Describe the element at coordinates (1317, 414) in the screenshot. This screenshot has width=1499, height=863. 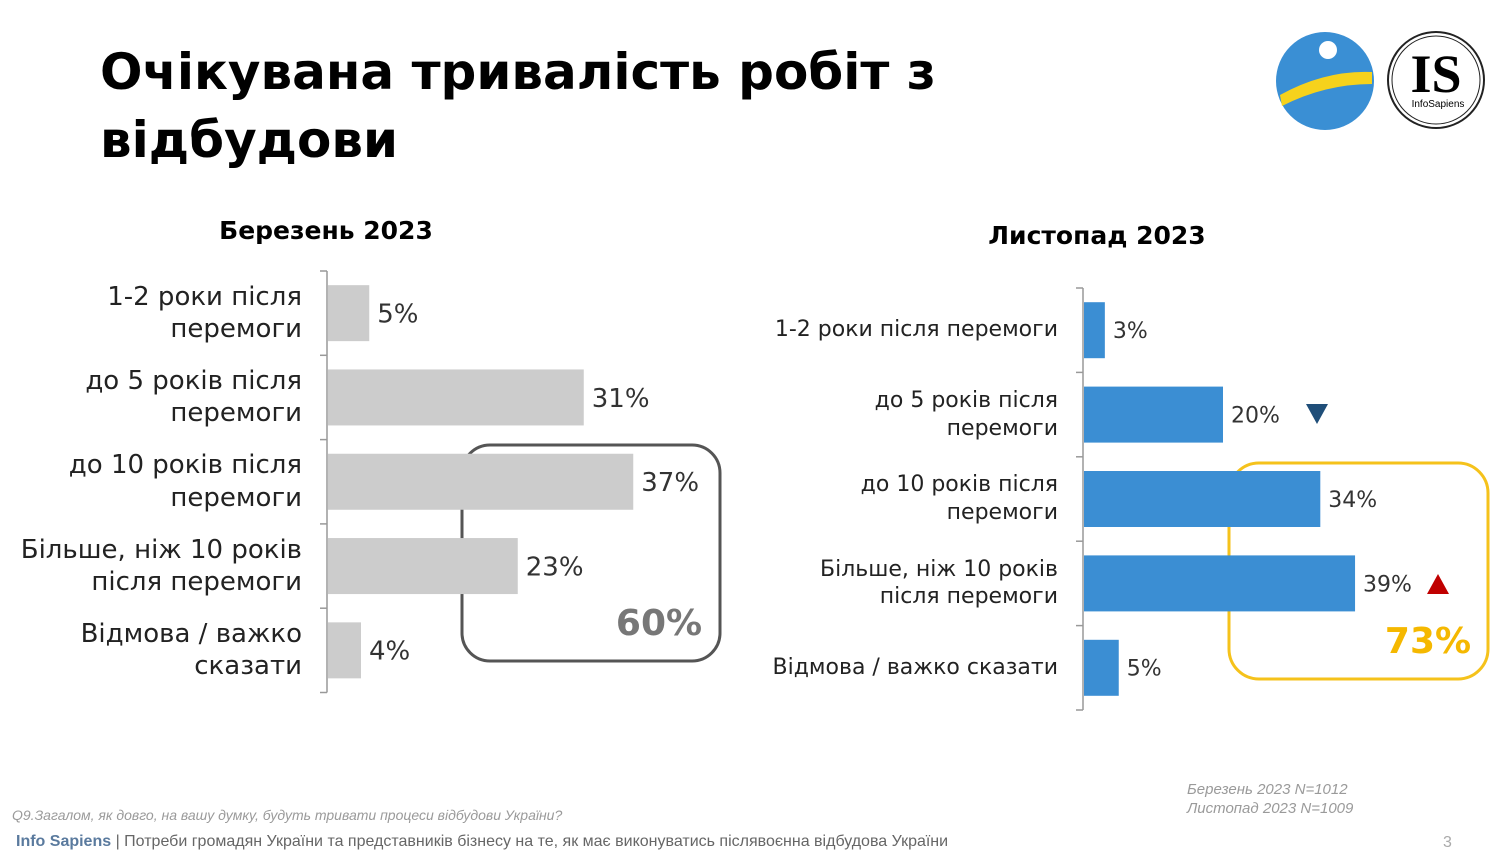
I see `down-marker` at that location.